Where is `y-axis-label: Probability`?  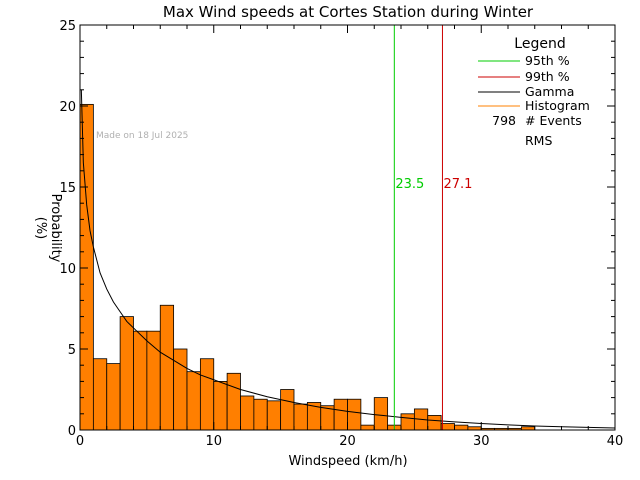 y-axis-label: Probability is located at coordinates (55, 228).